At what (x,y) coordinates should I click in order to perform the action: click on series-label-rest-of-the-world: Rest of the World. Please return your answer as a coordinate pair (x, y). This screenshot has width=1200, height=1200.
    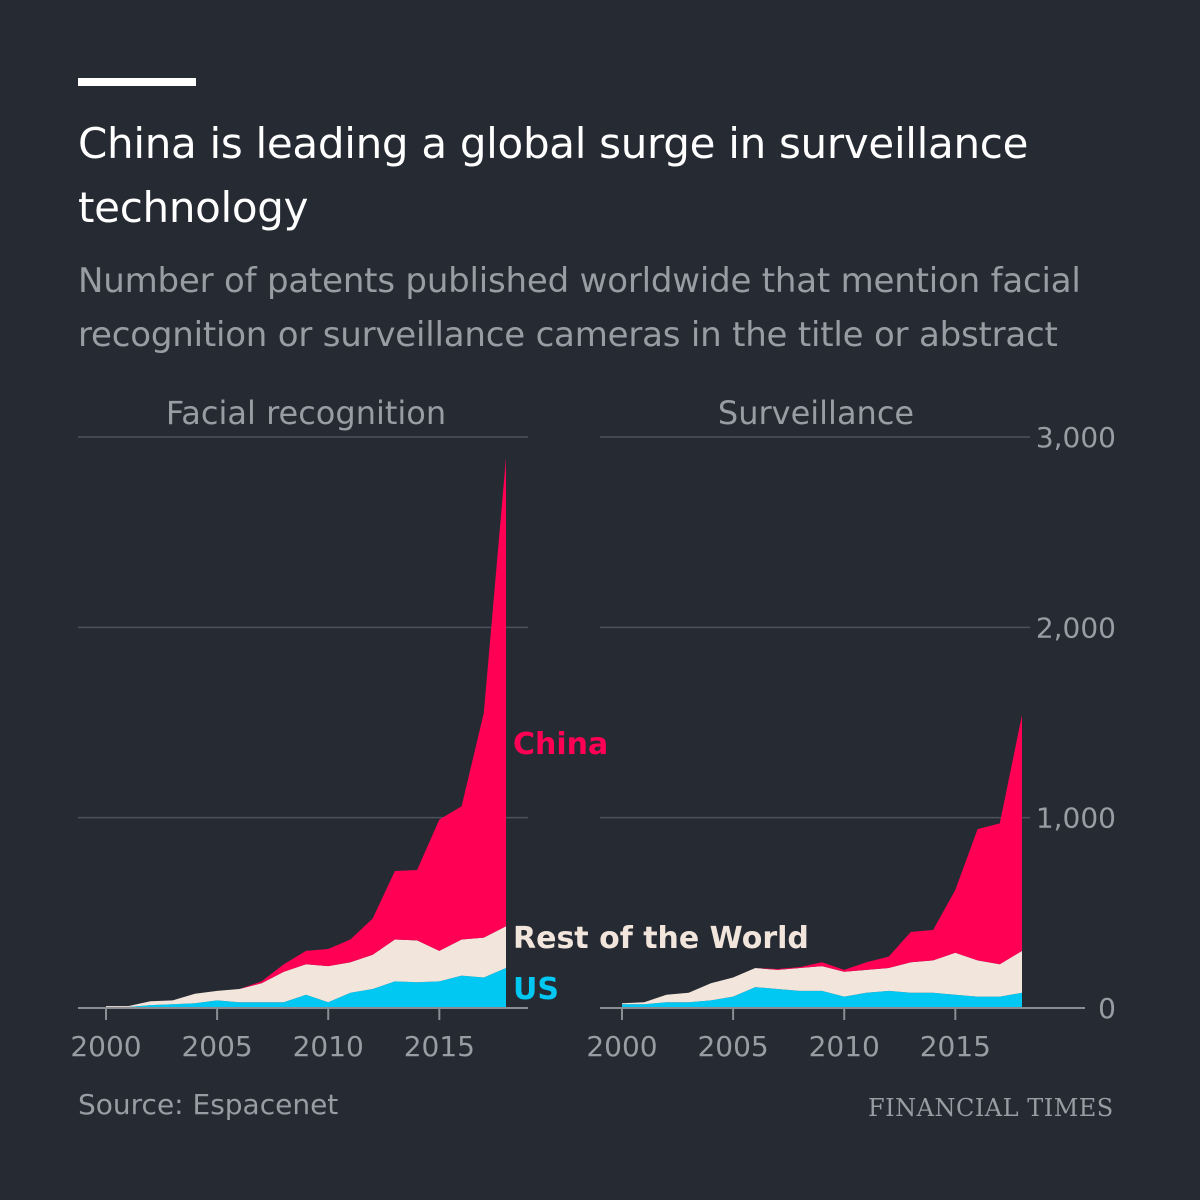
    Looking at the image, I should click on (661, 938).